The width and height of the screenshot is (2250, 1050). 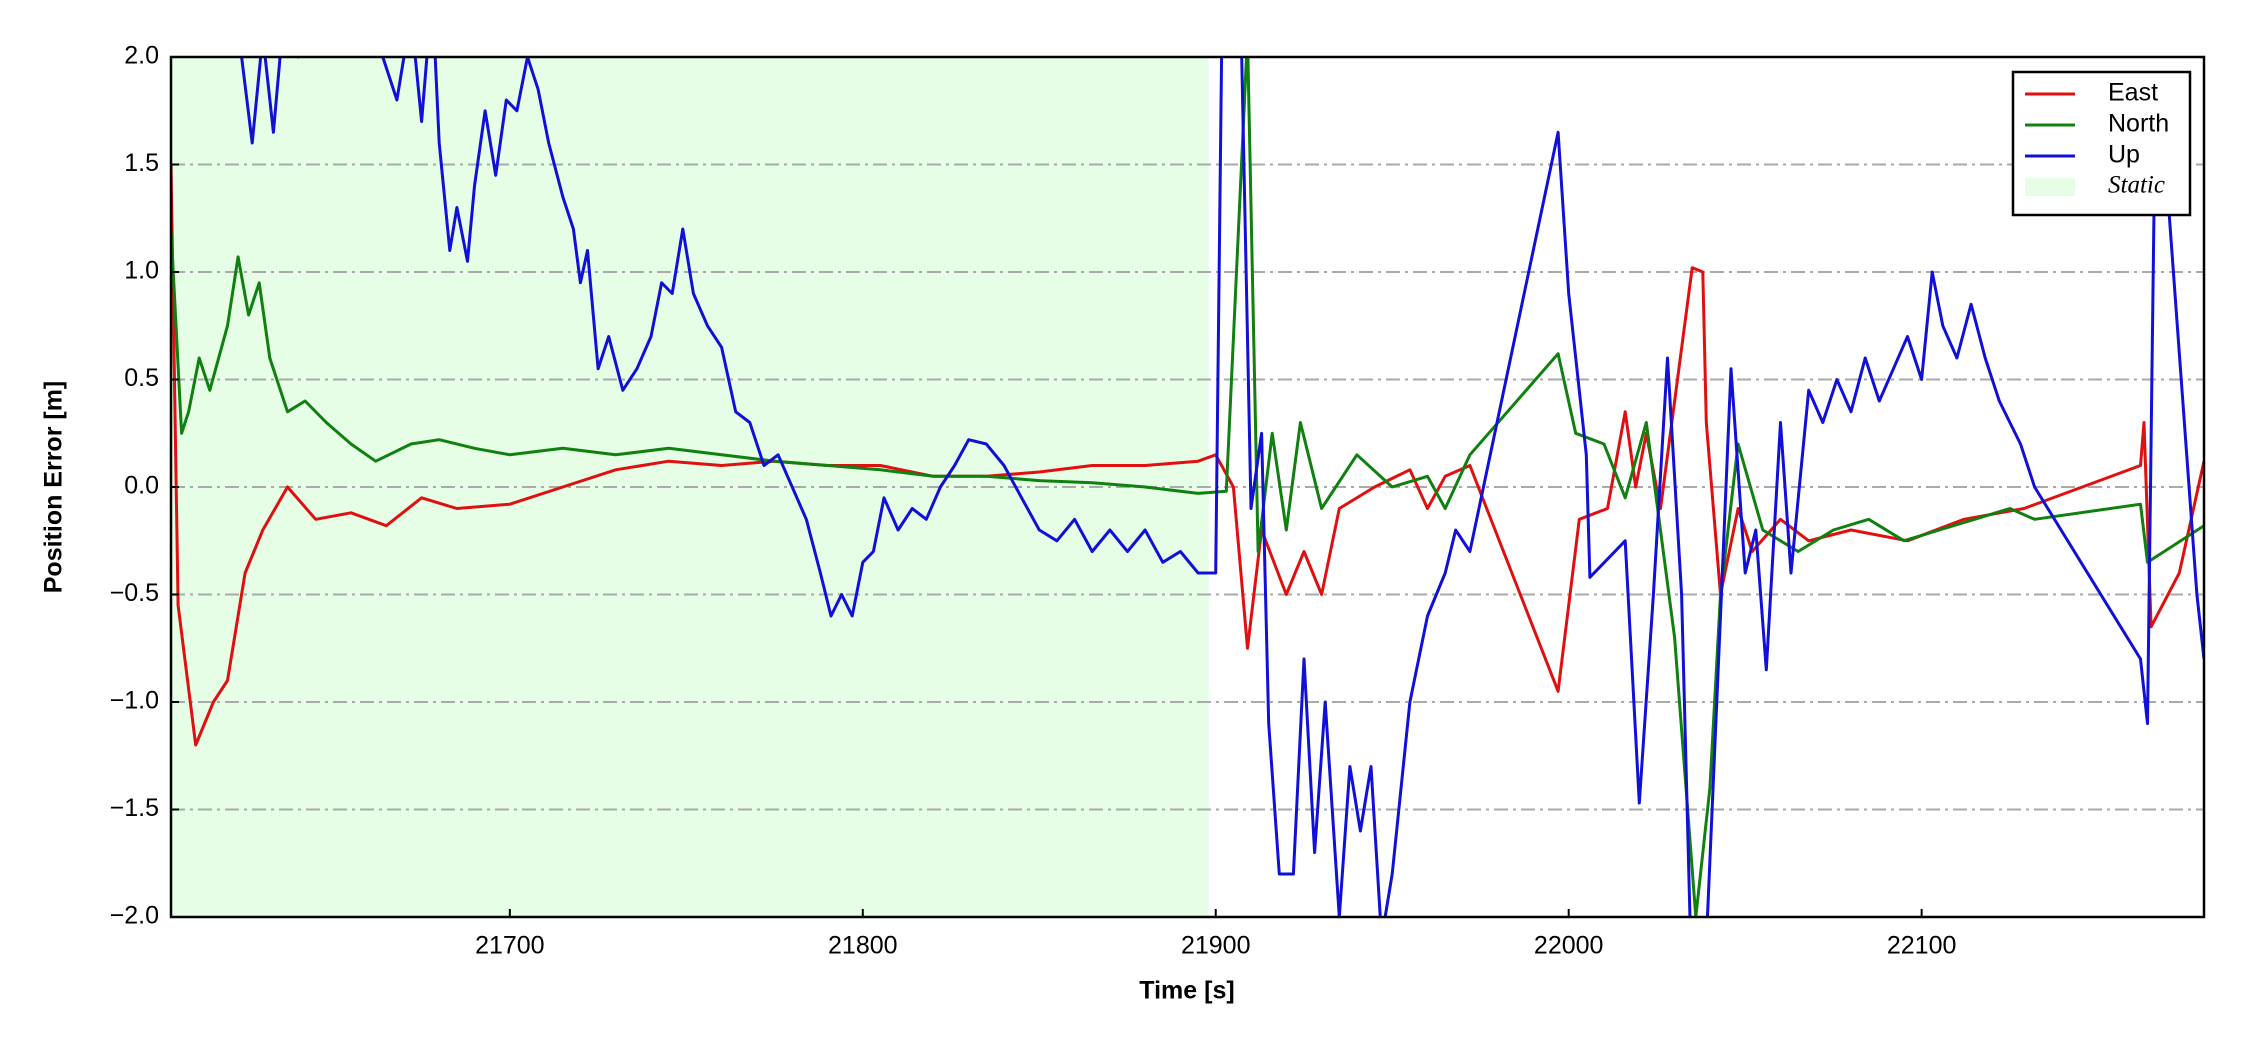 I want to click on y-tick-label: −0.5, so click(x=134, y=593).